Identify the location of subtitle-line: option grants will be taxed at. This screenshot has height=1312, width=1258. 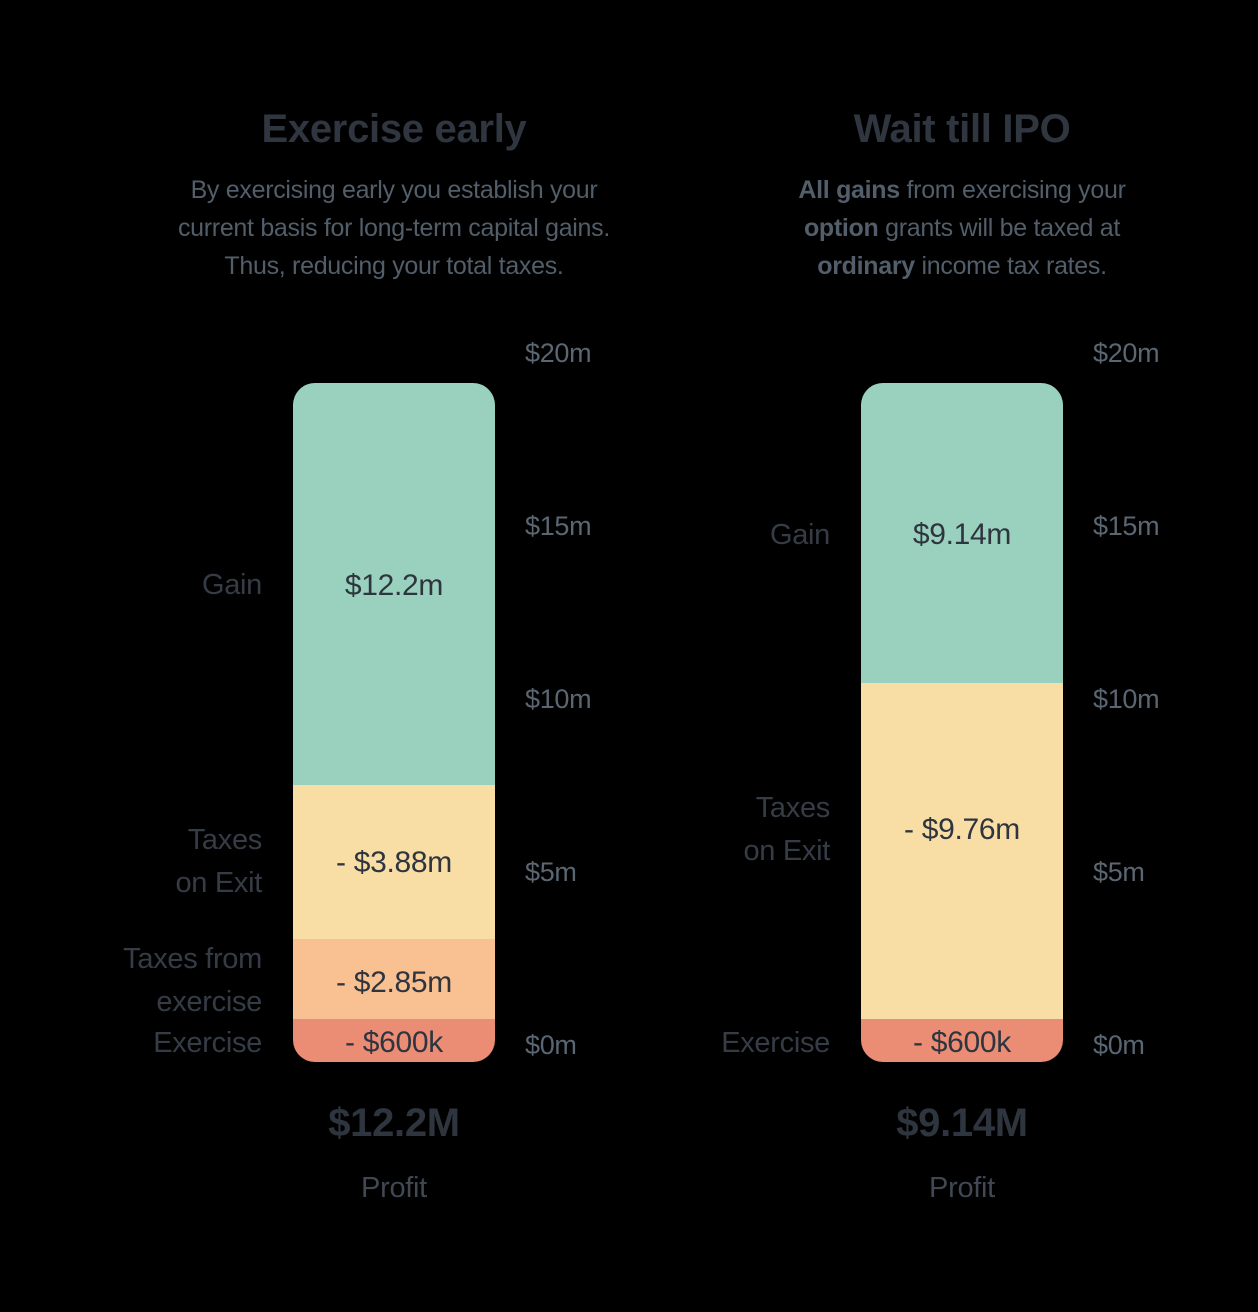
(962, 228).